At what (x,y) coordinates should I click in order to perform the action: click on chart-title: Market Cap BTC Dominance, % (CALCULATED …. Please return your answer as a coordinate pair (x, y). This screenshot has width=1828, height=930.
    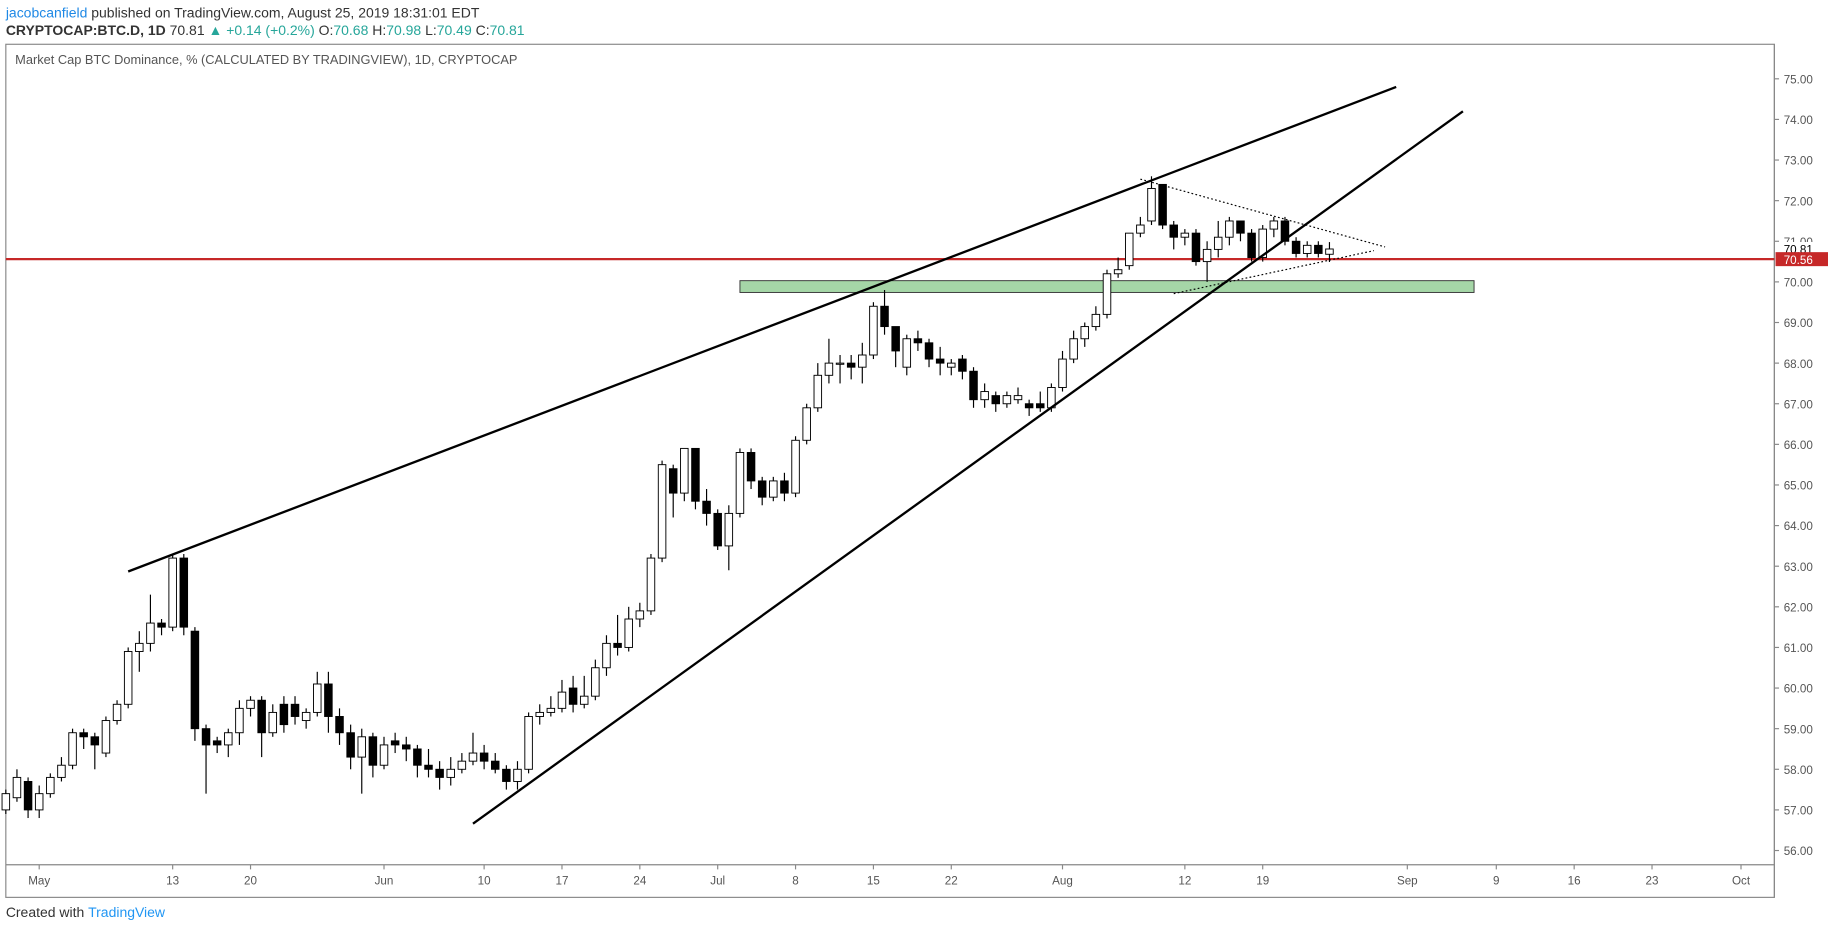
    Looking at the image, I should click on (266, 59).